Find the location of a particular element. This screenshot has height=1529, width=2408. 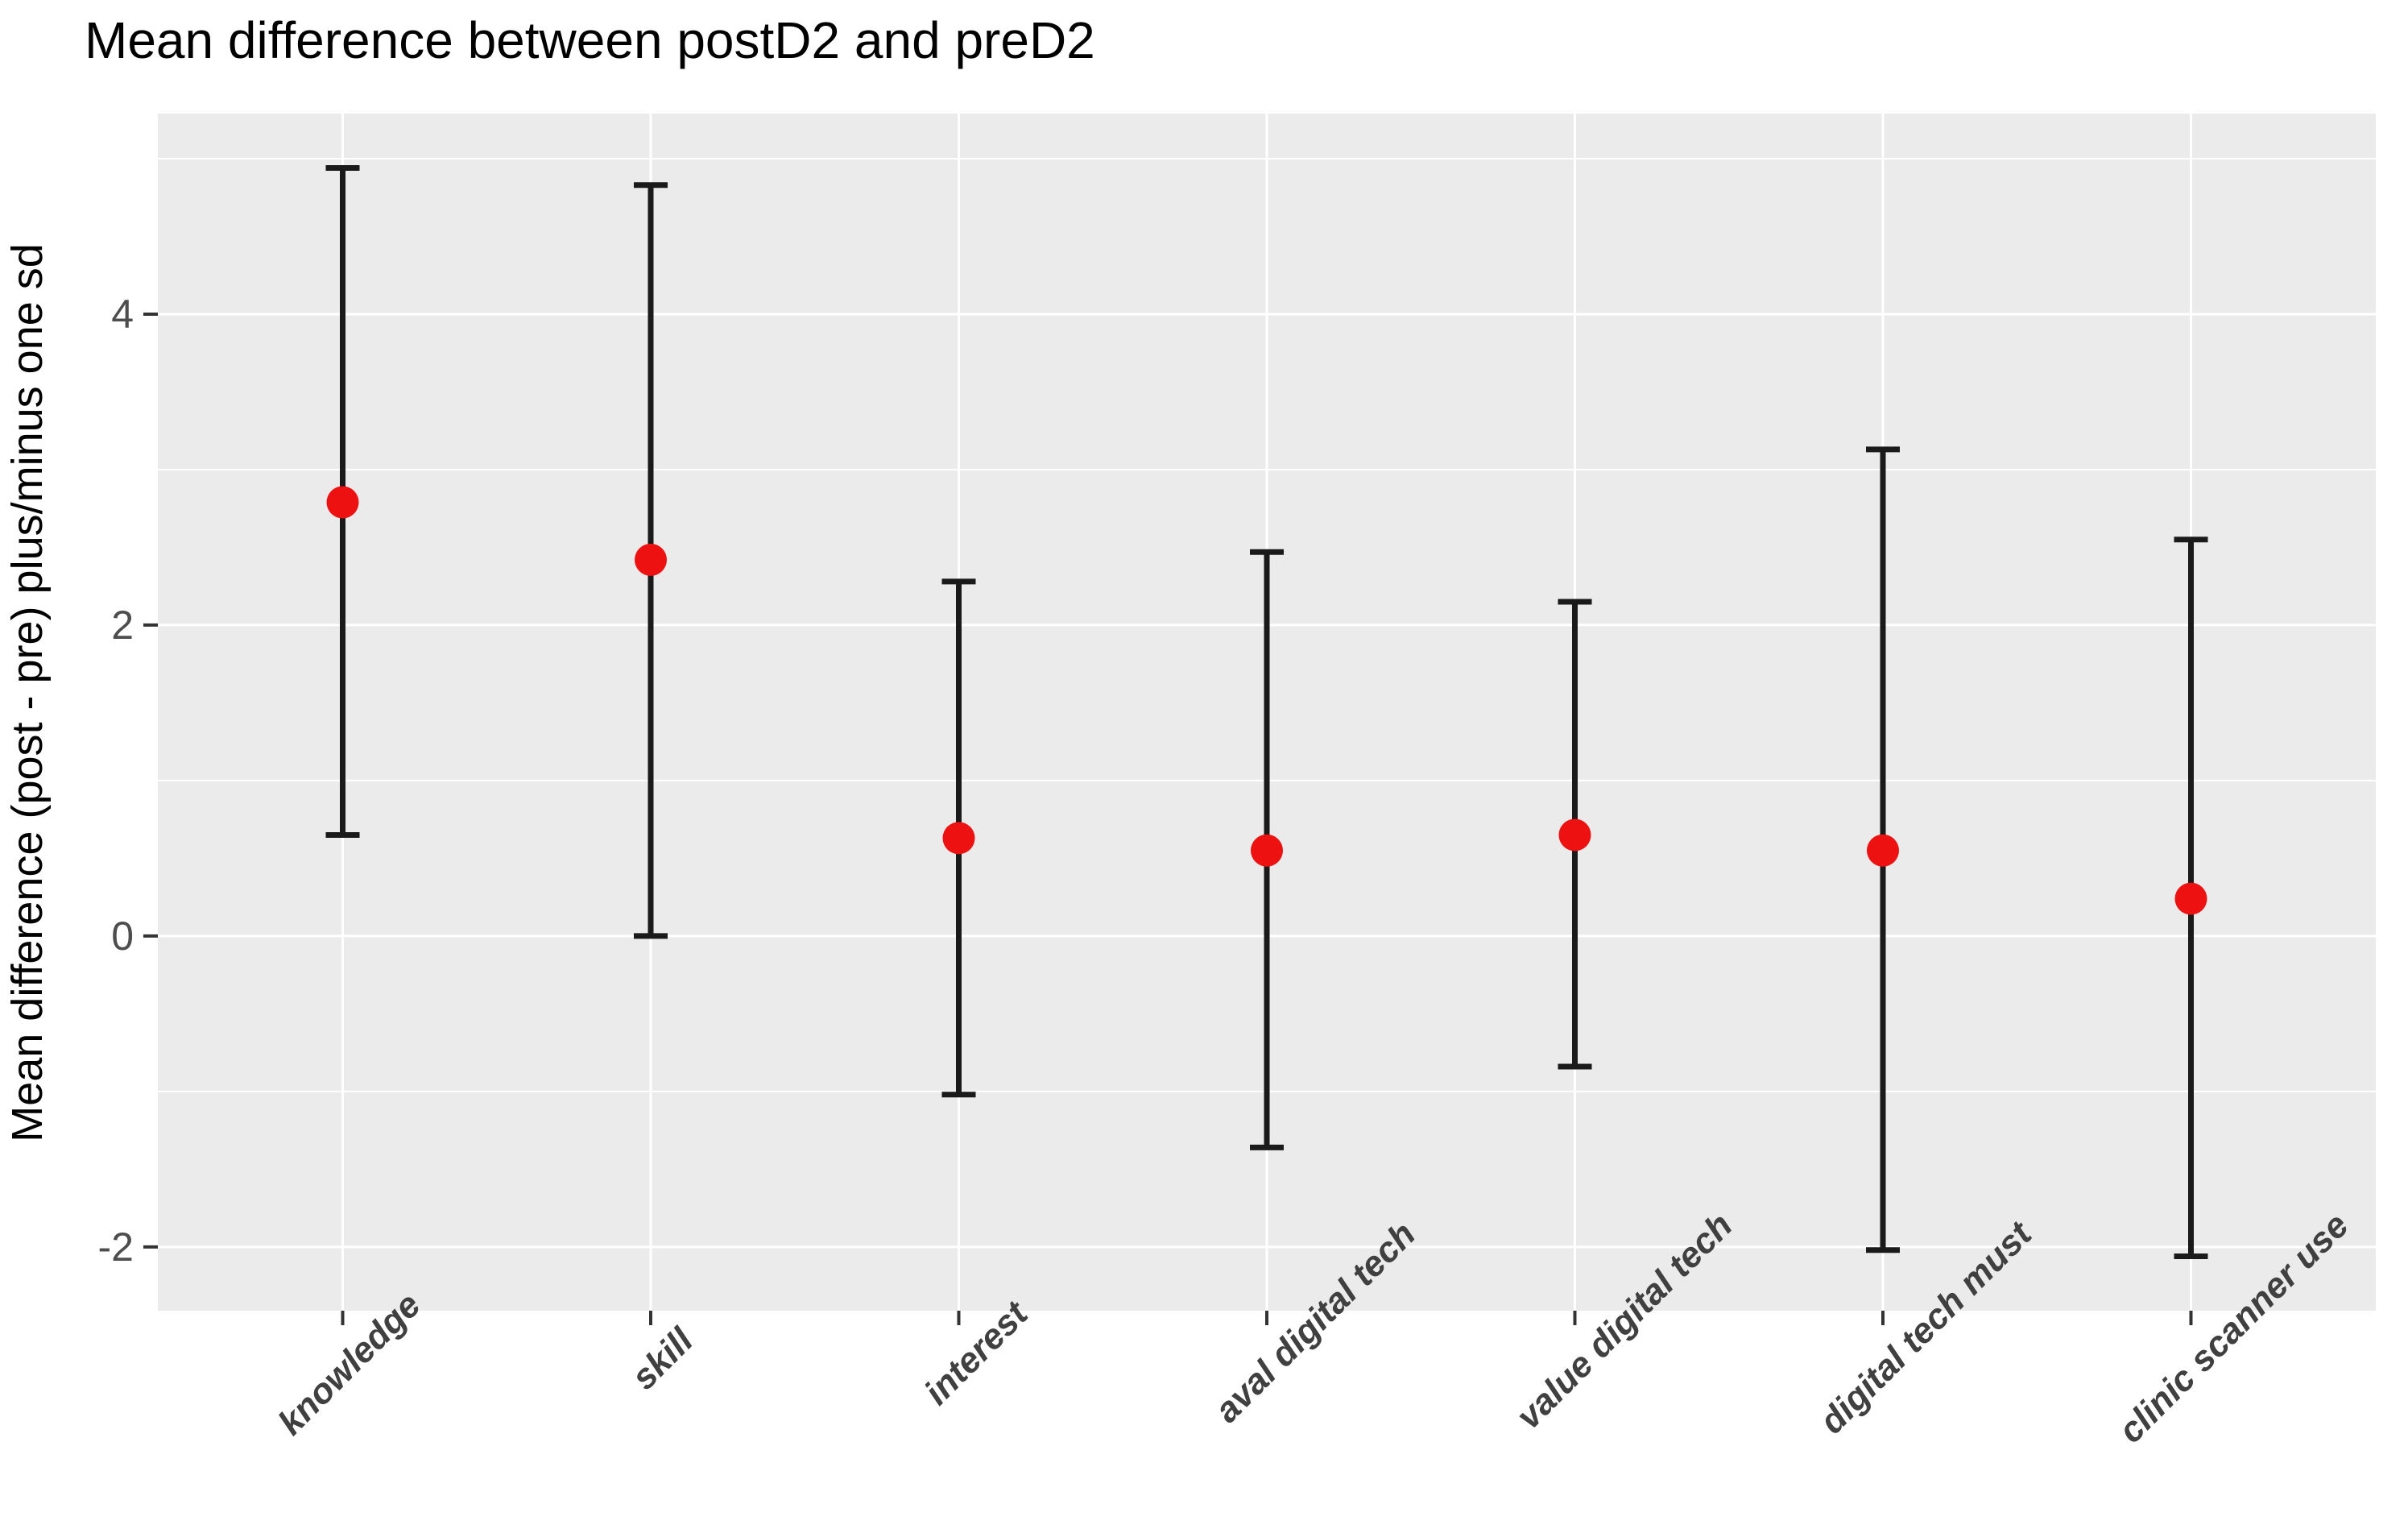

x-category-label: interest is located at coordinates (977, 1353).